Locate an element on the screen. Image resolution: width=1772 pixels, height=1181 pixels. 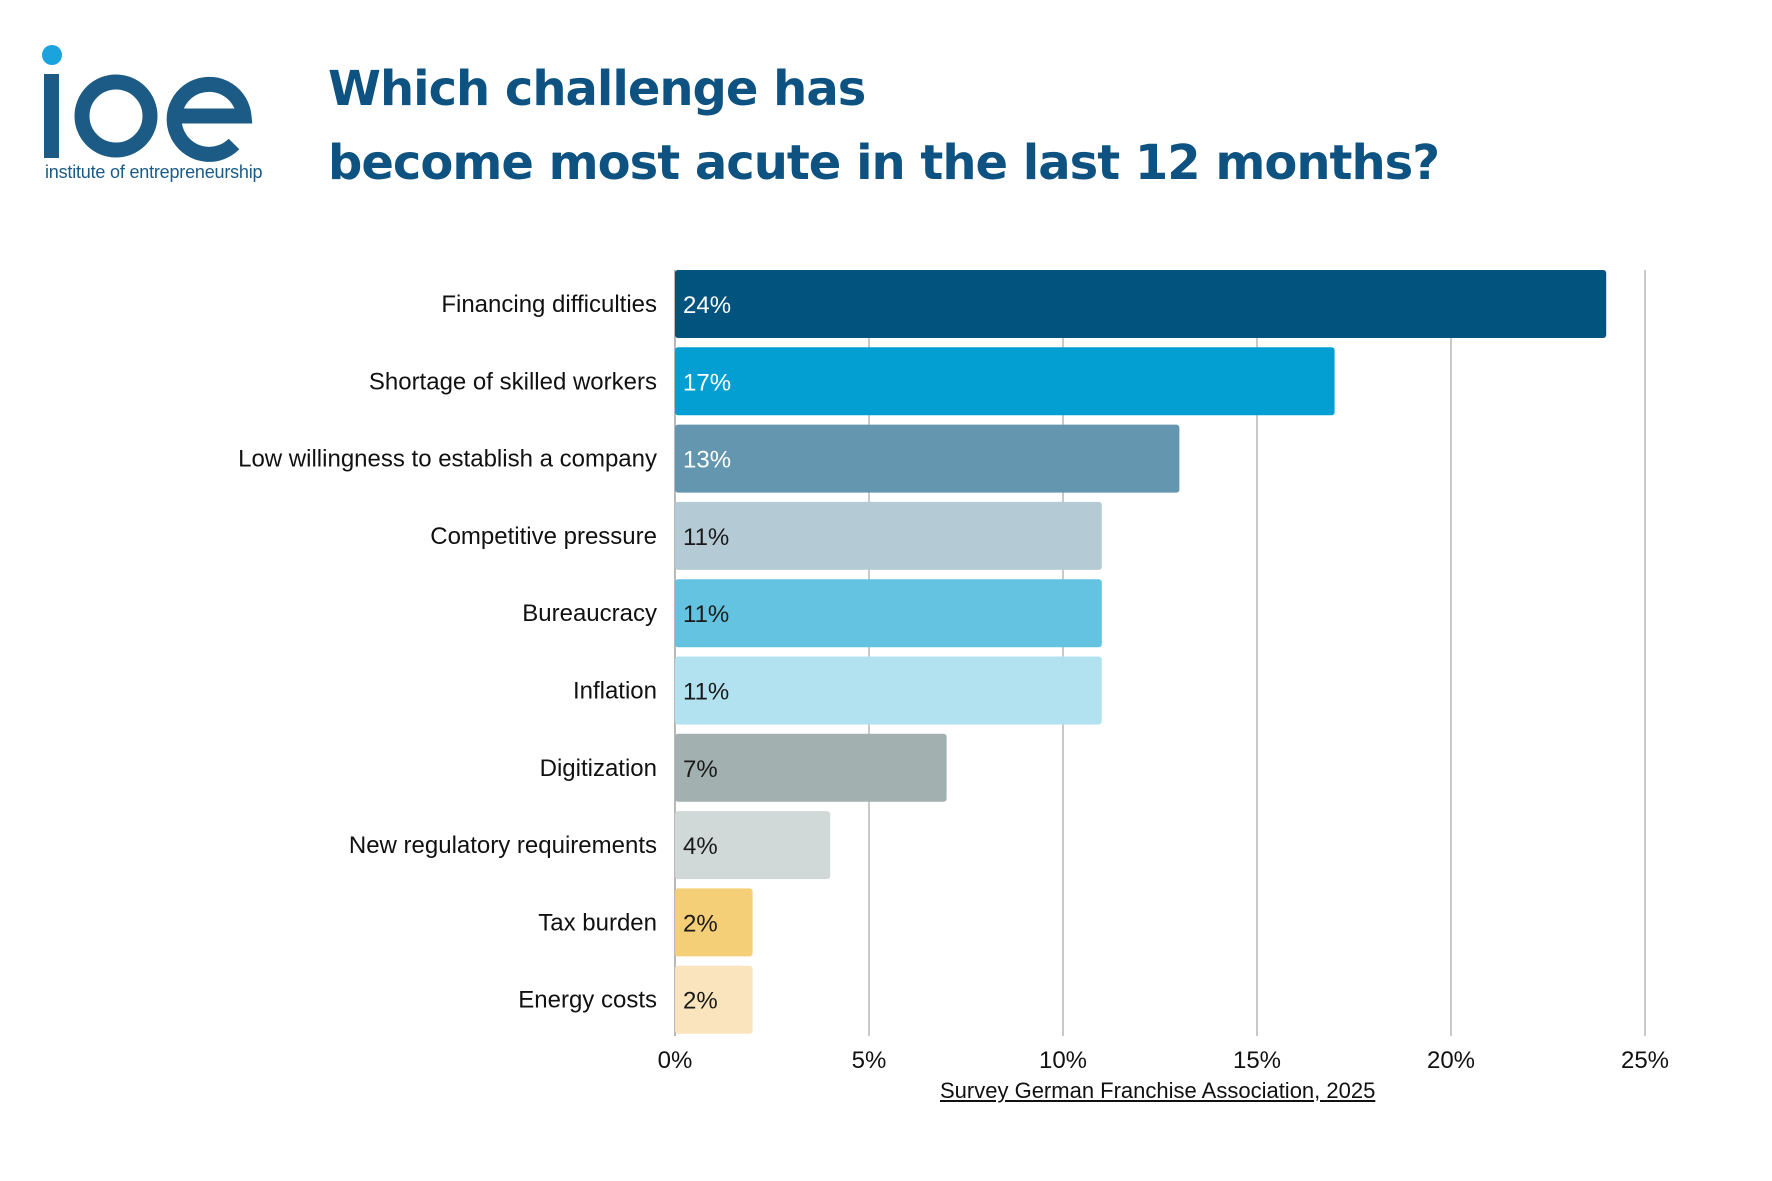
category-label: Low willingness to establish a company is located at coordinates (447, 459).